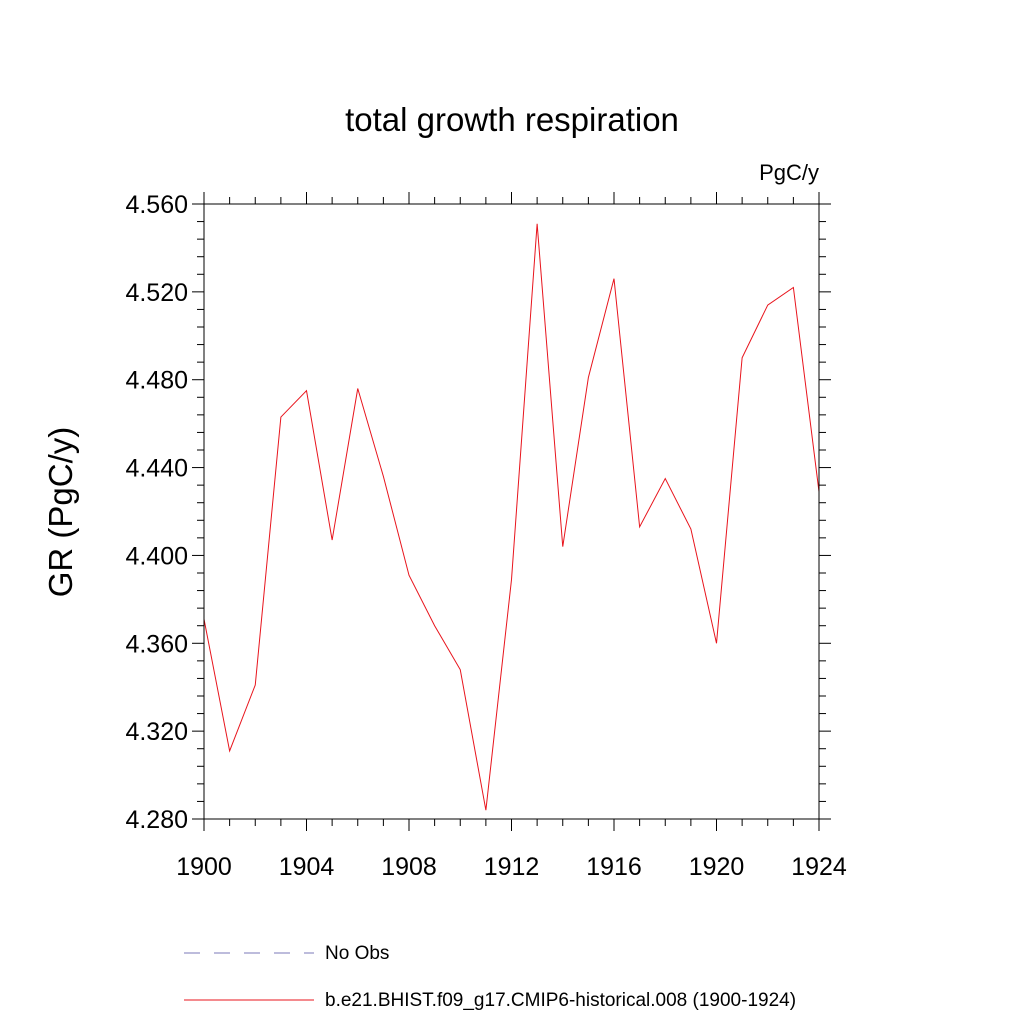 This screenshot has height=1024, width=1024. I want to click on y-tick-label: 4.400, so click(156, 556).